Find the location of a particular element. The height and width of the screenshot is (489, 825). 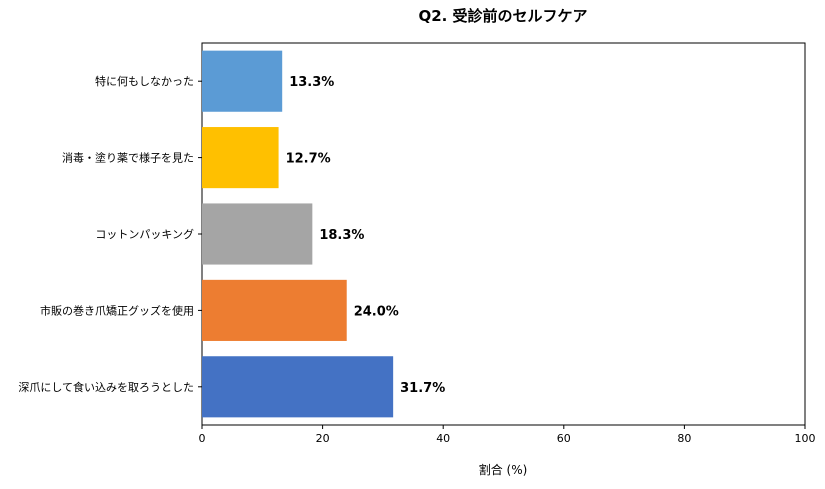

x-tick-label: 60 is located at coordinates (564, 438).